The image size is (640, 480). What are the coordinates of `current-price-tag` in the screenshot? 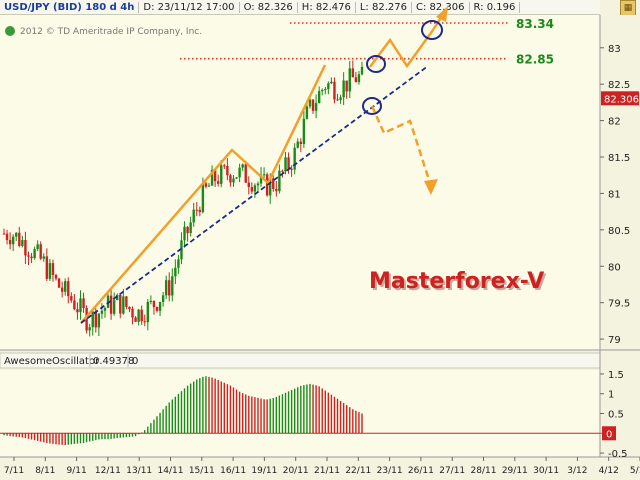 It's located at (620, 98).